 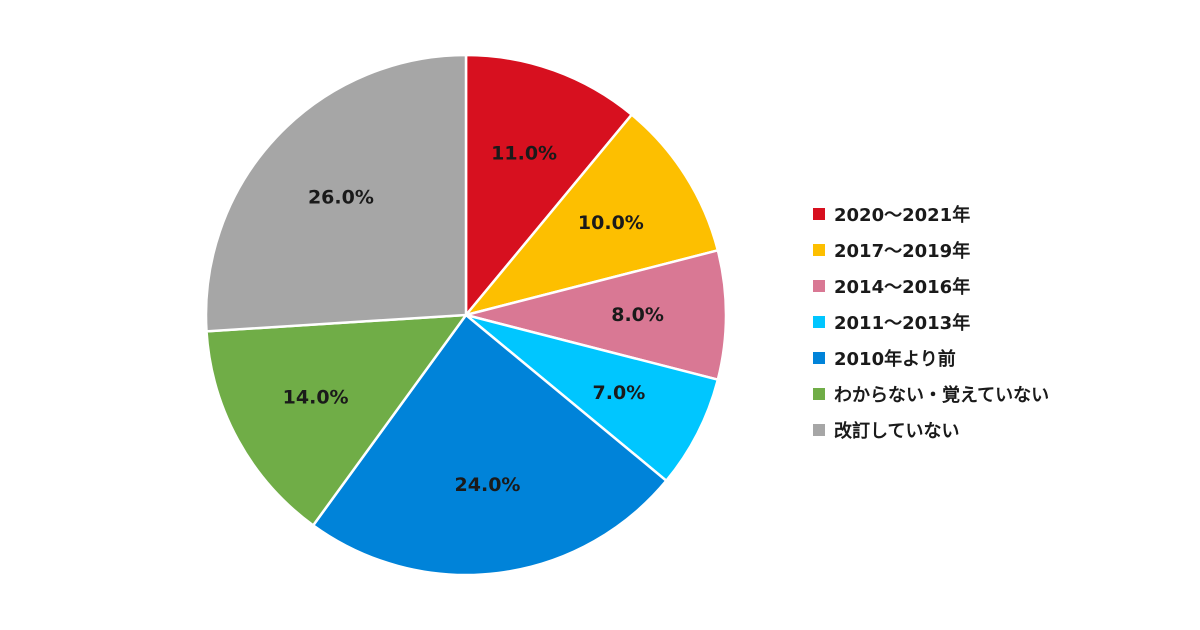 I want to click on data-label-not-revised: 26.0%, so click(x=341, y=198).